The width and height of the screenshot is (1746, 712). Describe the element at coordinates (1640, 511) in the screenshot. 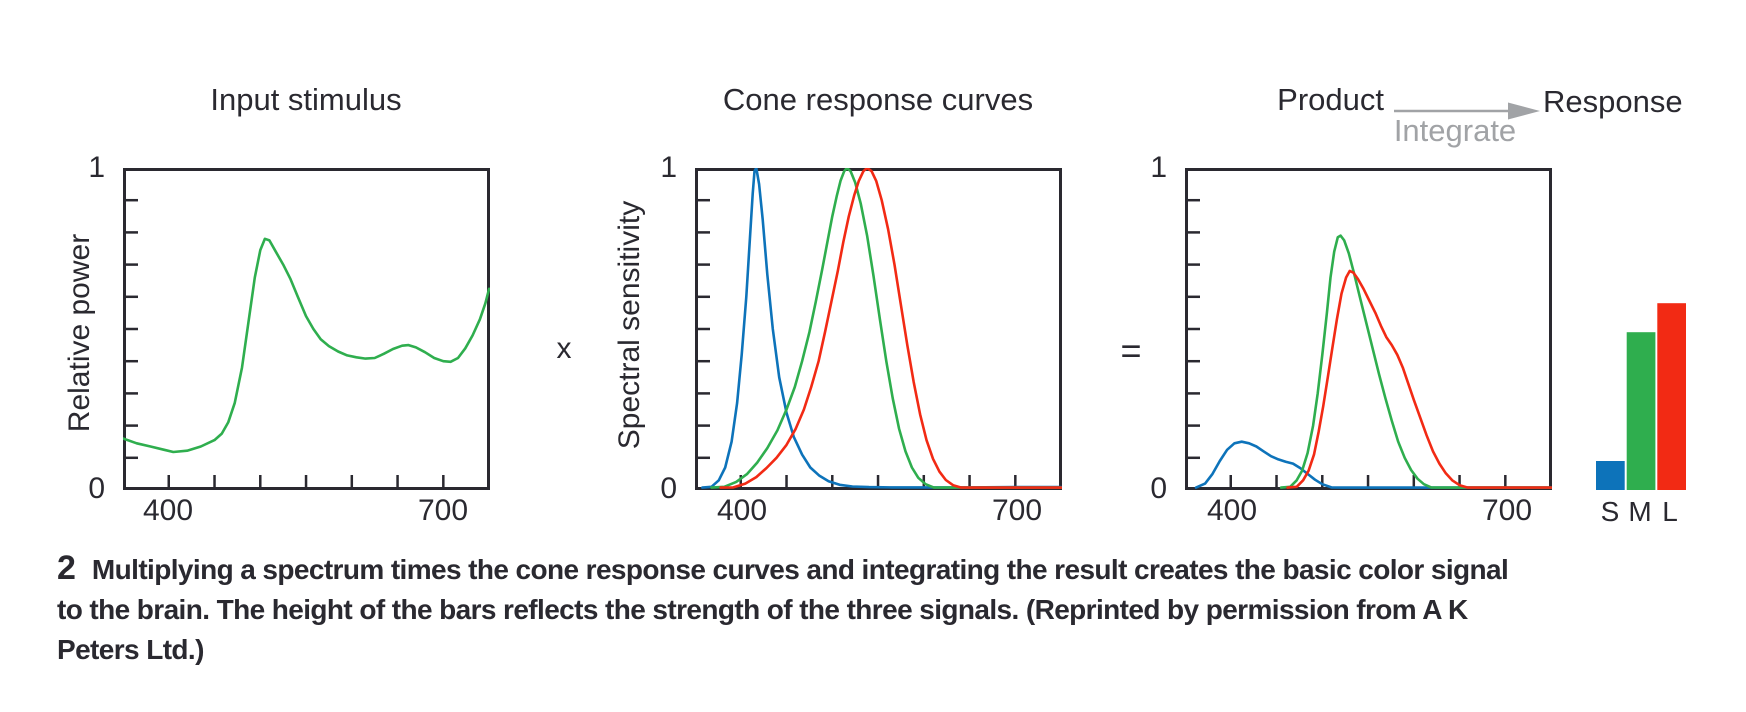

I see `bar-label-m: M` at that location.